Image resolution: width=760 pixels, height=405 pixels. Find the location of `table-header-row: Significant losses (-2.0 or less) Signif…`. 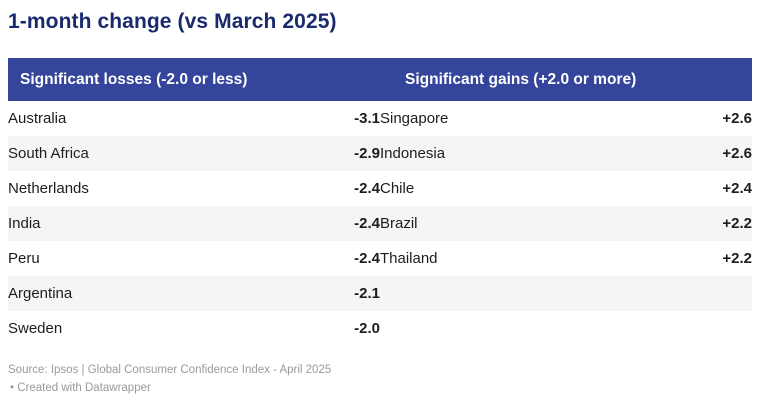

table-header-row: Significant losses (-2.0 or less) Signif… is located at coordinates (380, 79).